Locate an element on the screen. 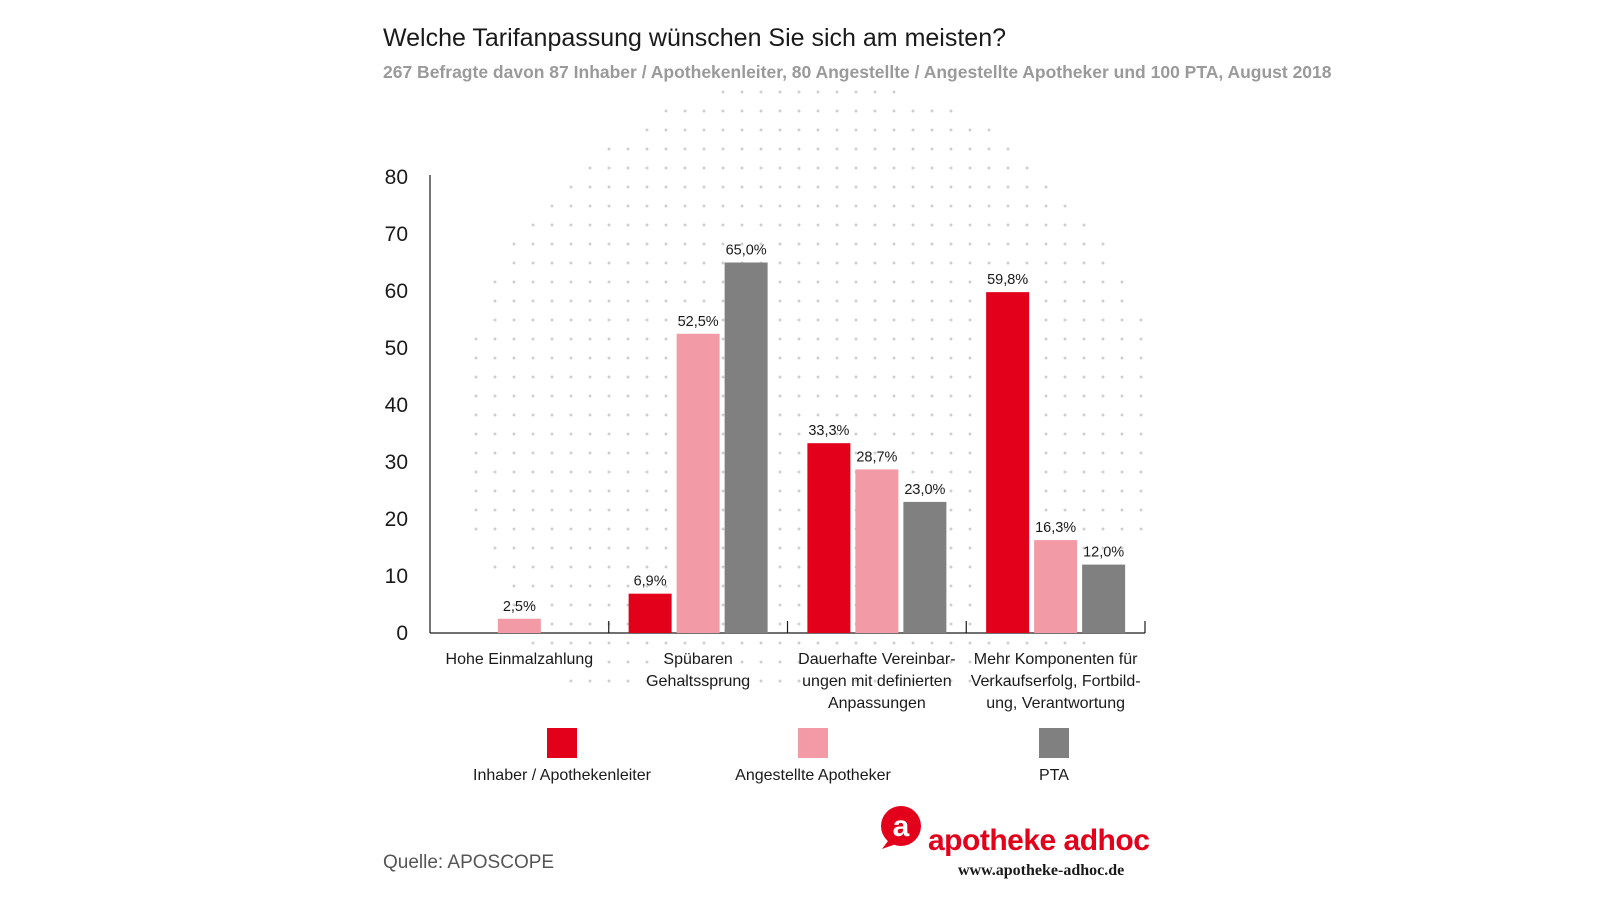  category-label: Spübaren is located at coordinates (697, 659).